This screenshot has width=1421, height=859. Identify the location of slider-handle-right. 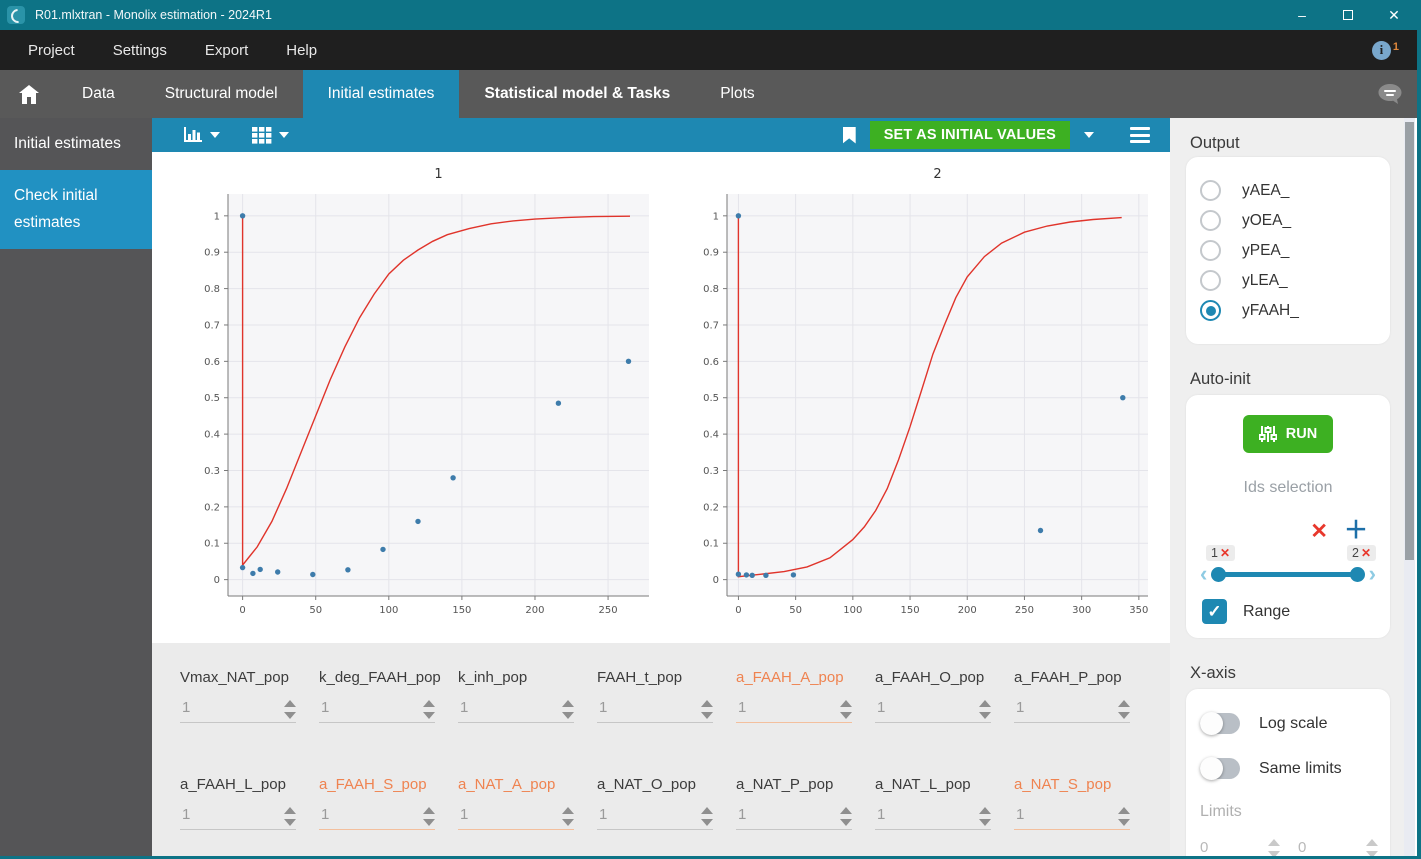
(1357, 574).